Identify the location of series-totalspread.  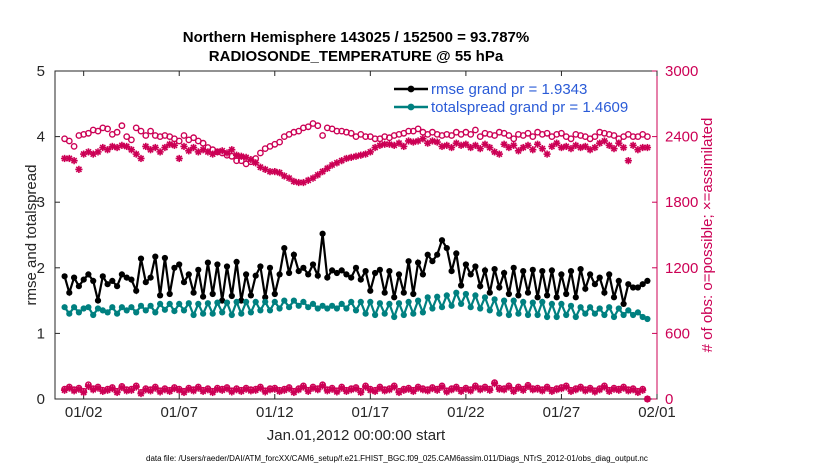
(356, 306).